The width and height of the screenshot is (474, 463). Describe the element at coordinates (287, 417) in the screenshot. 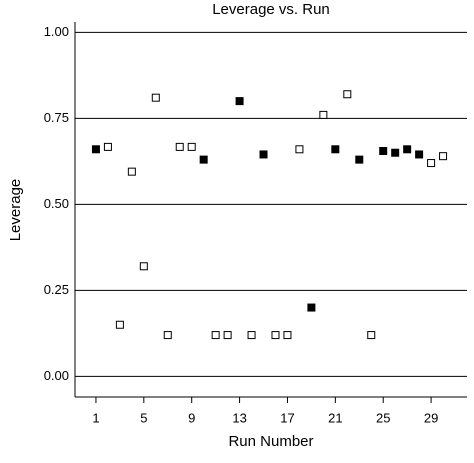

I see `x-tick-label: 17` at that location.